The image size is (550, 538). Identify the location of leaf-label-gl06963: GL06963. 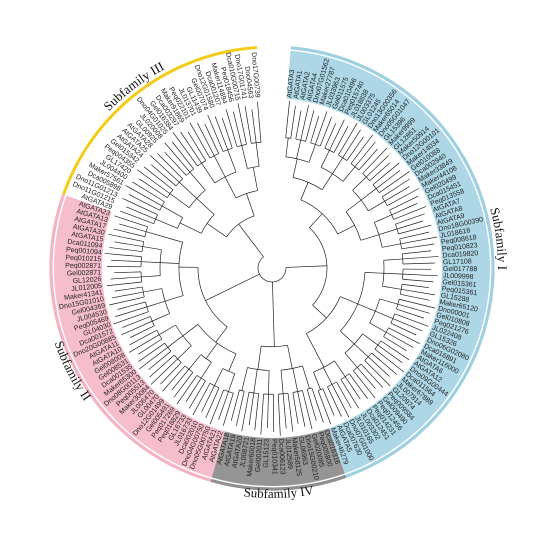
(303, 451).